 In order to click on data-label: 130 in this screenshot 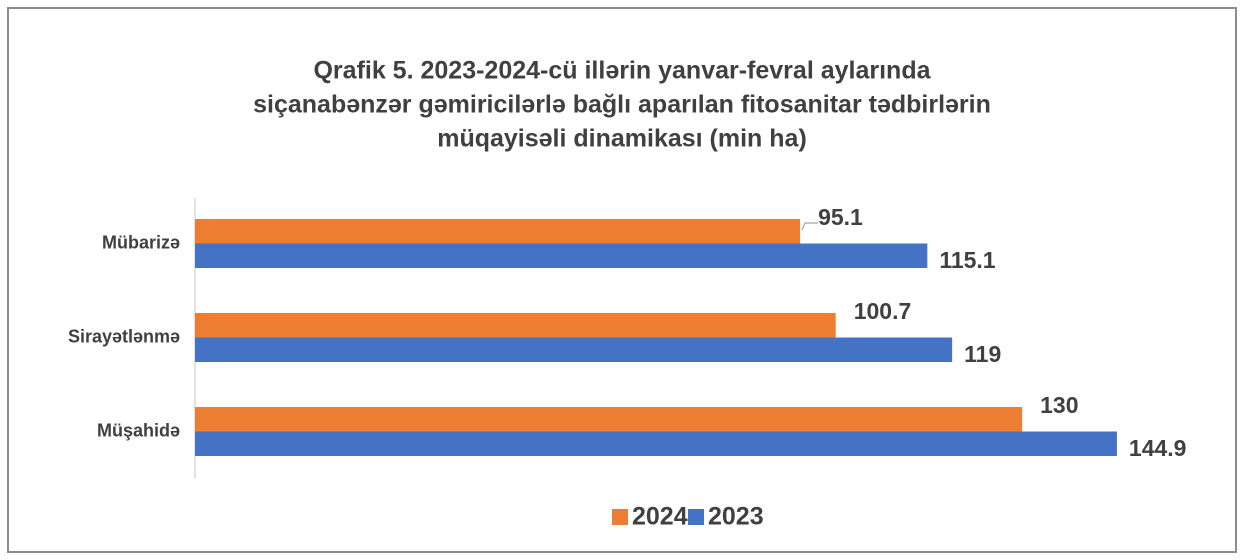, I will do `click(1059, 405)`.